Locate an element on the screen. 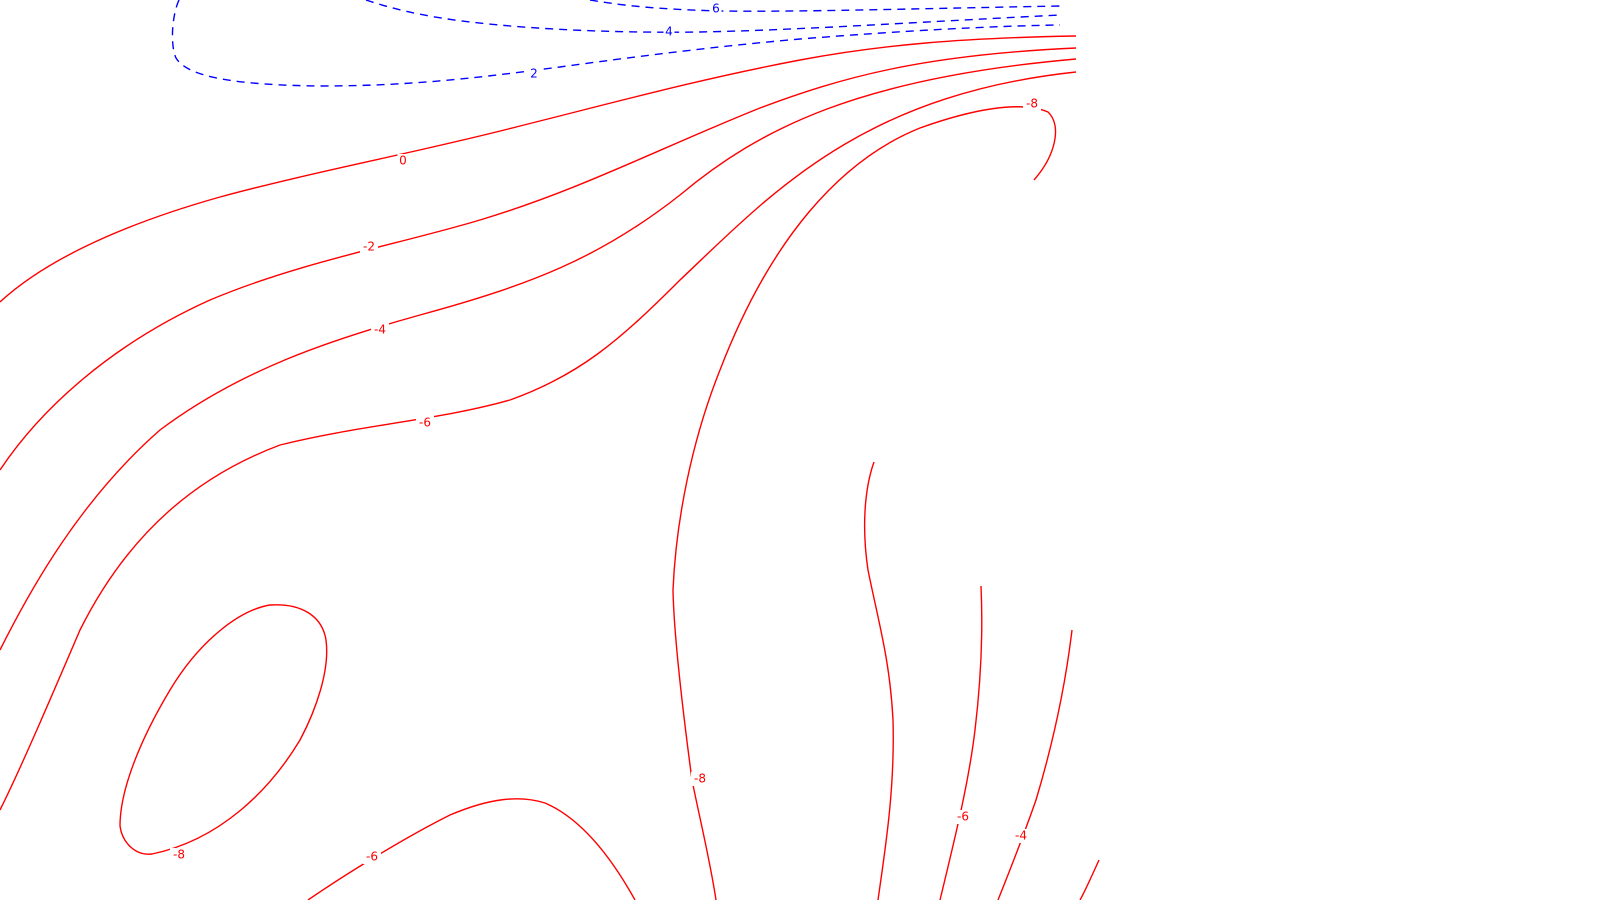 This screenshot has height=900, width=1600. contour-label-neg8-9: -8 is located at coordinates (179, 855).